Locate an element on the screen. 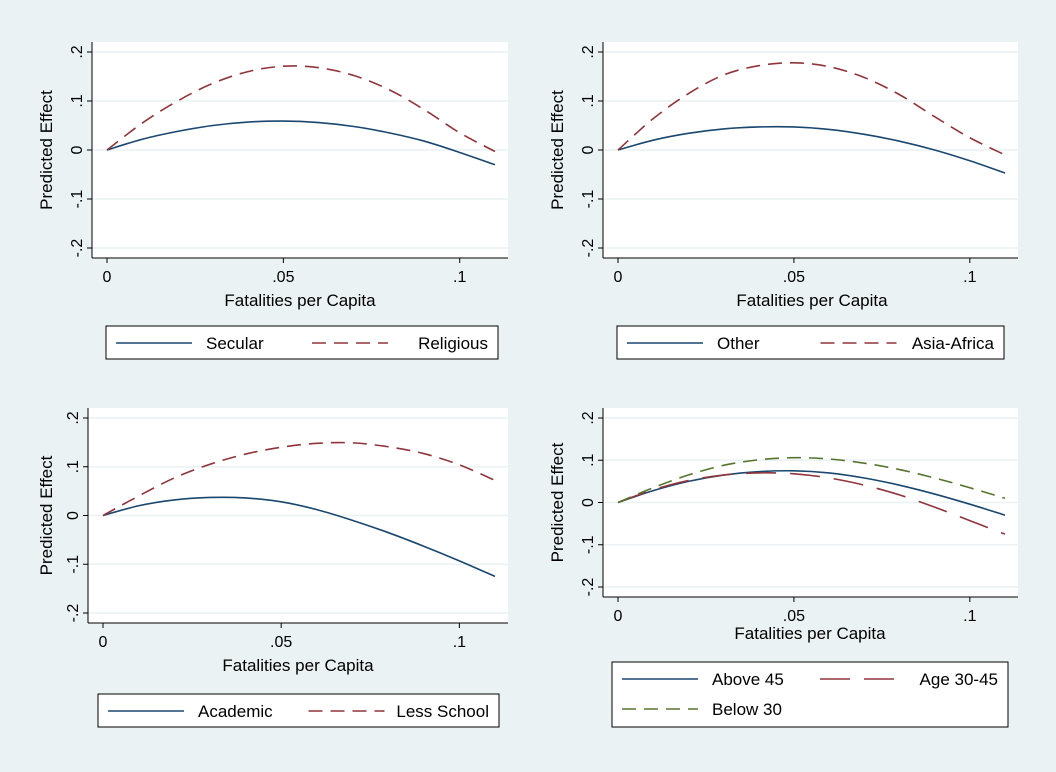 This screenshot has width=1056, height=772. legend-label: Secular is located at coordinates (235, 343).